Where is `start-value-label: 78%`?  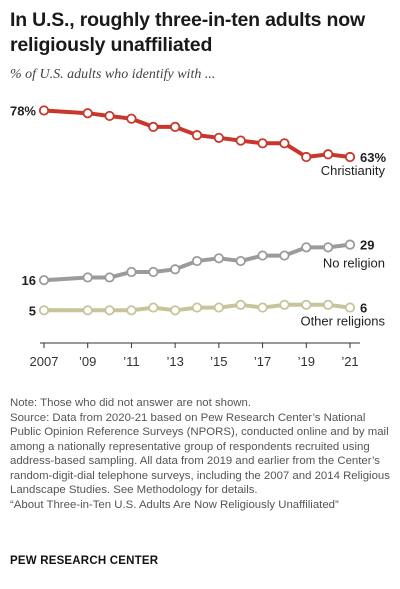 start-value-label: 78% is located at coordinates (23, 110).